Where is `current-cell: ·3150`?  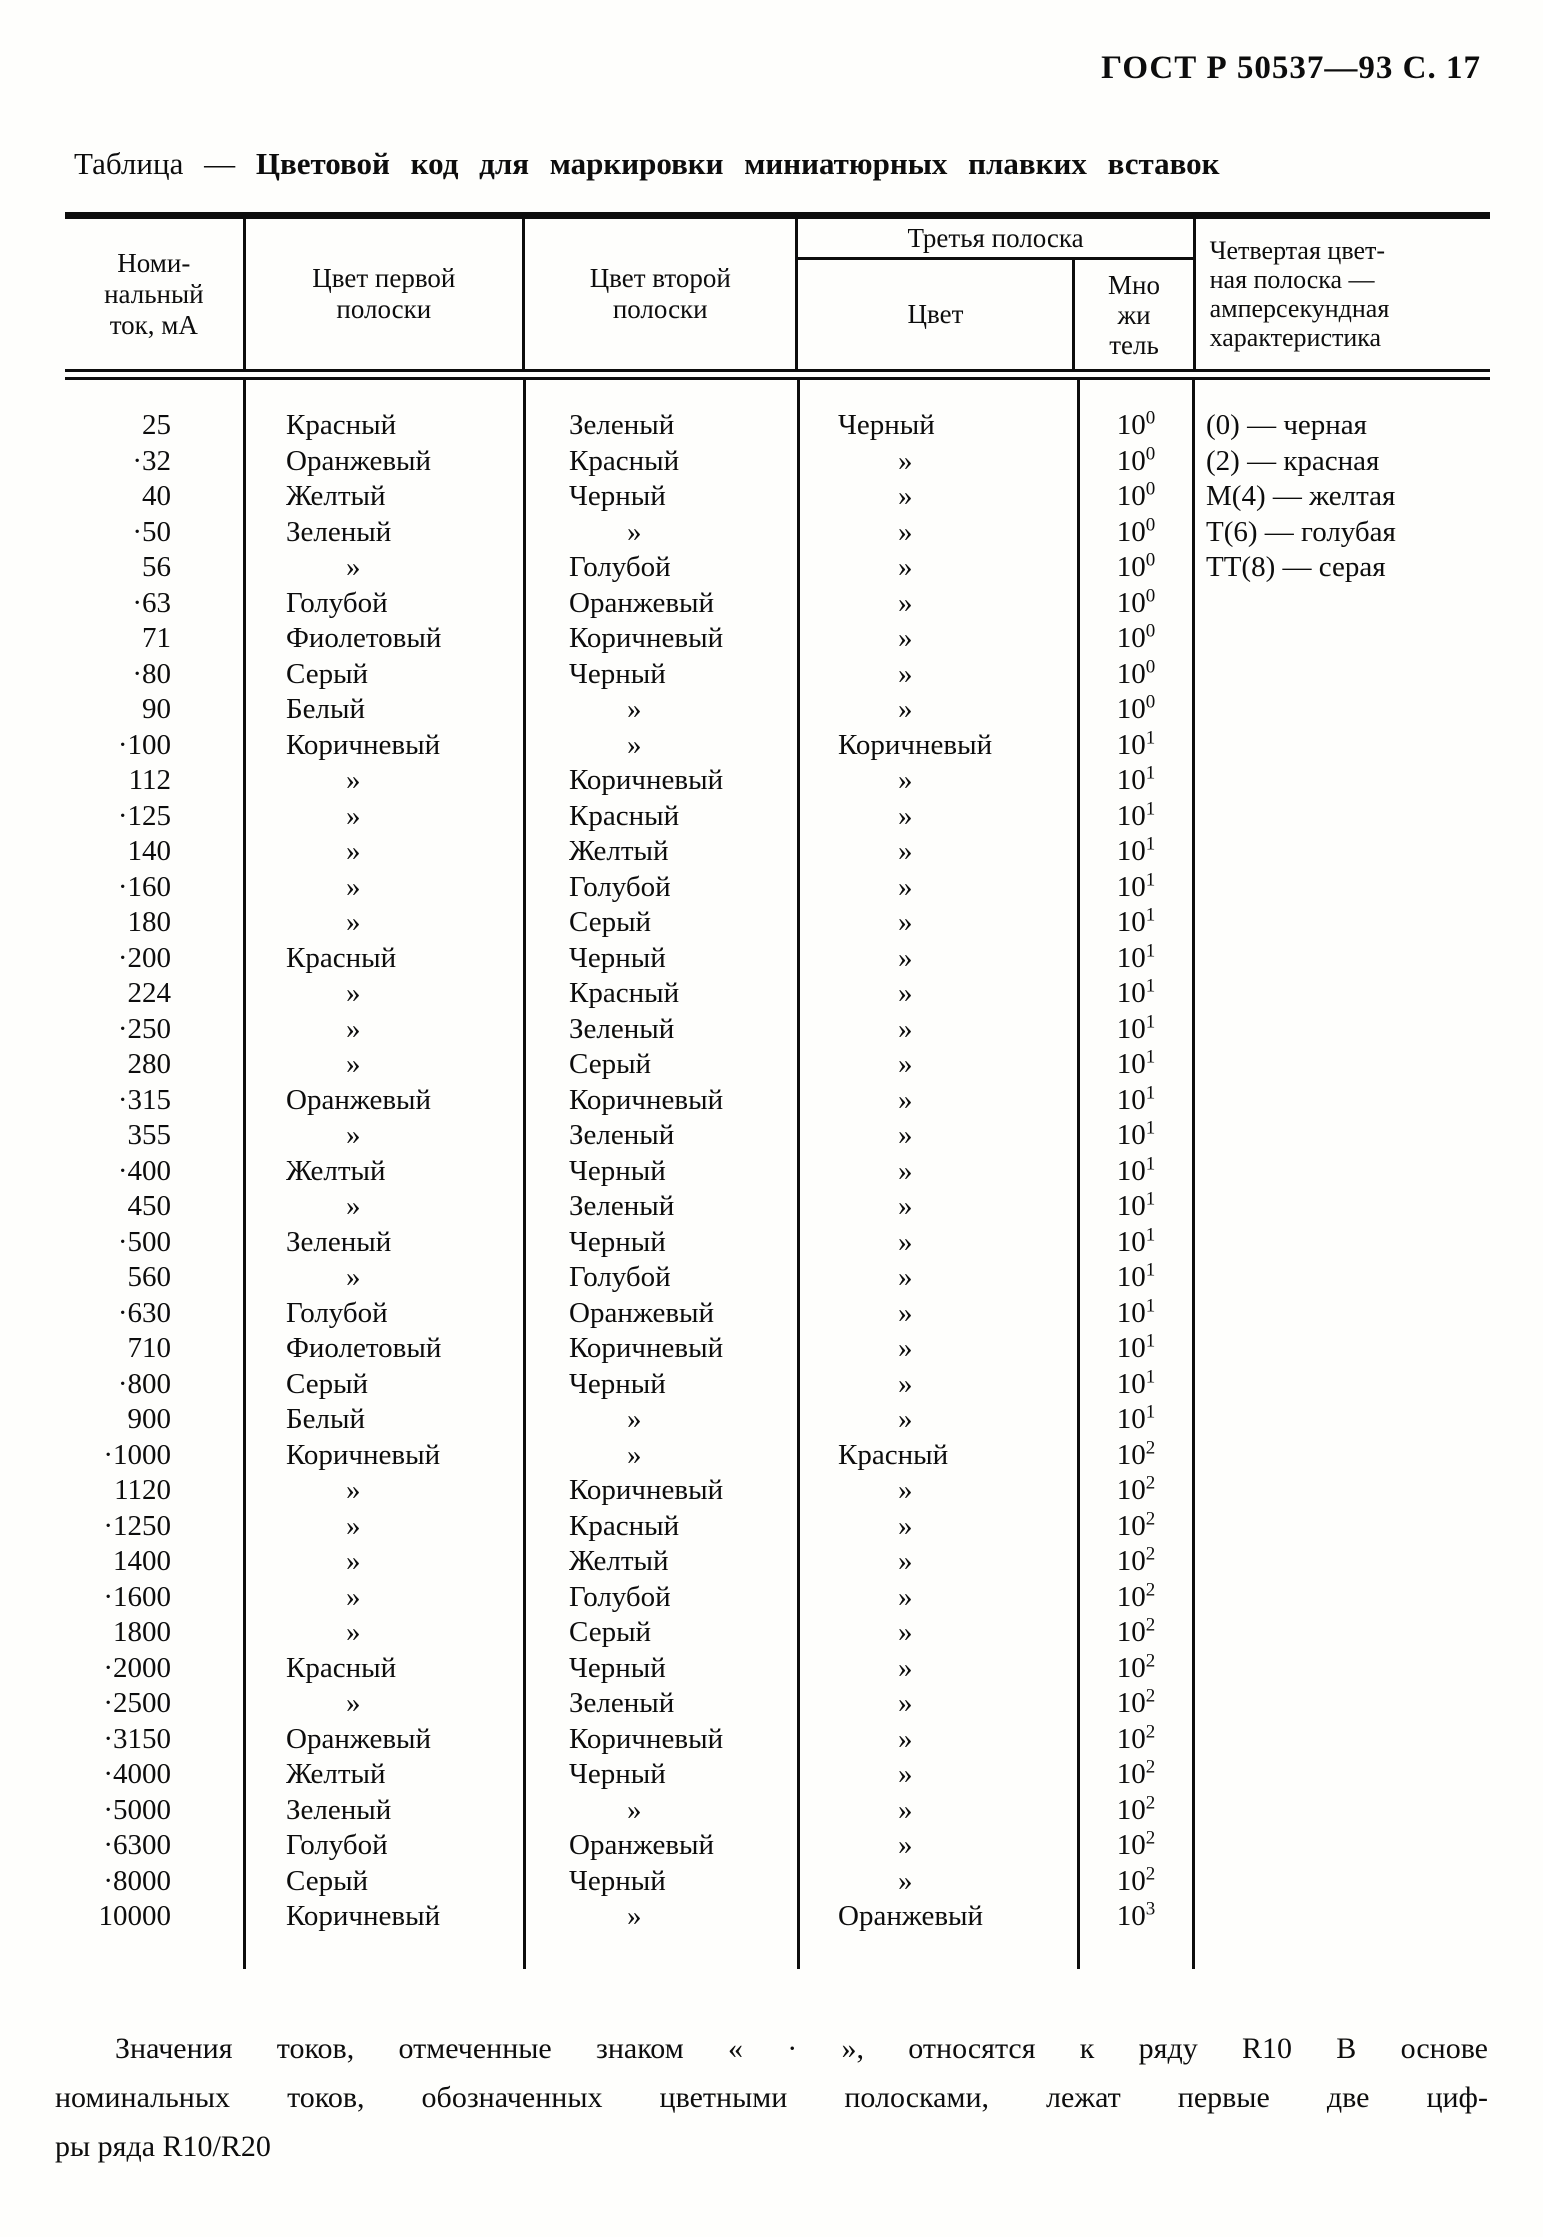 current-cell: ·3150 is located at coordinates (155, 1739).